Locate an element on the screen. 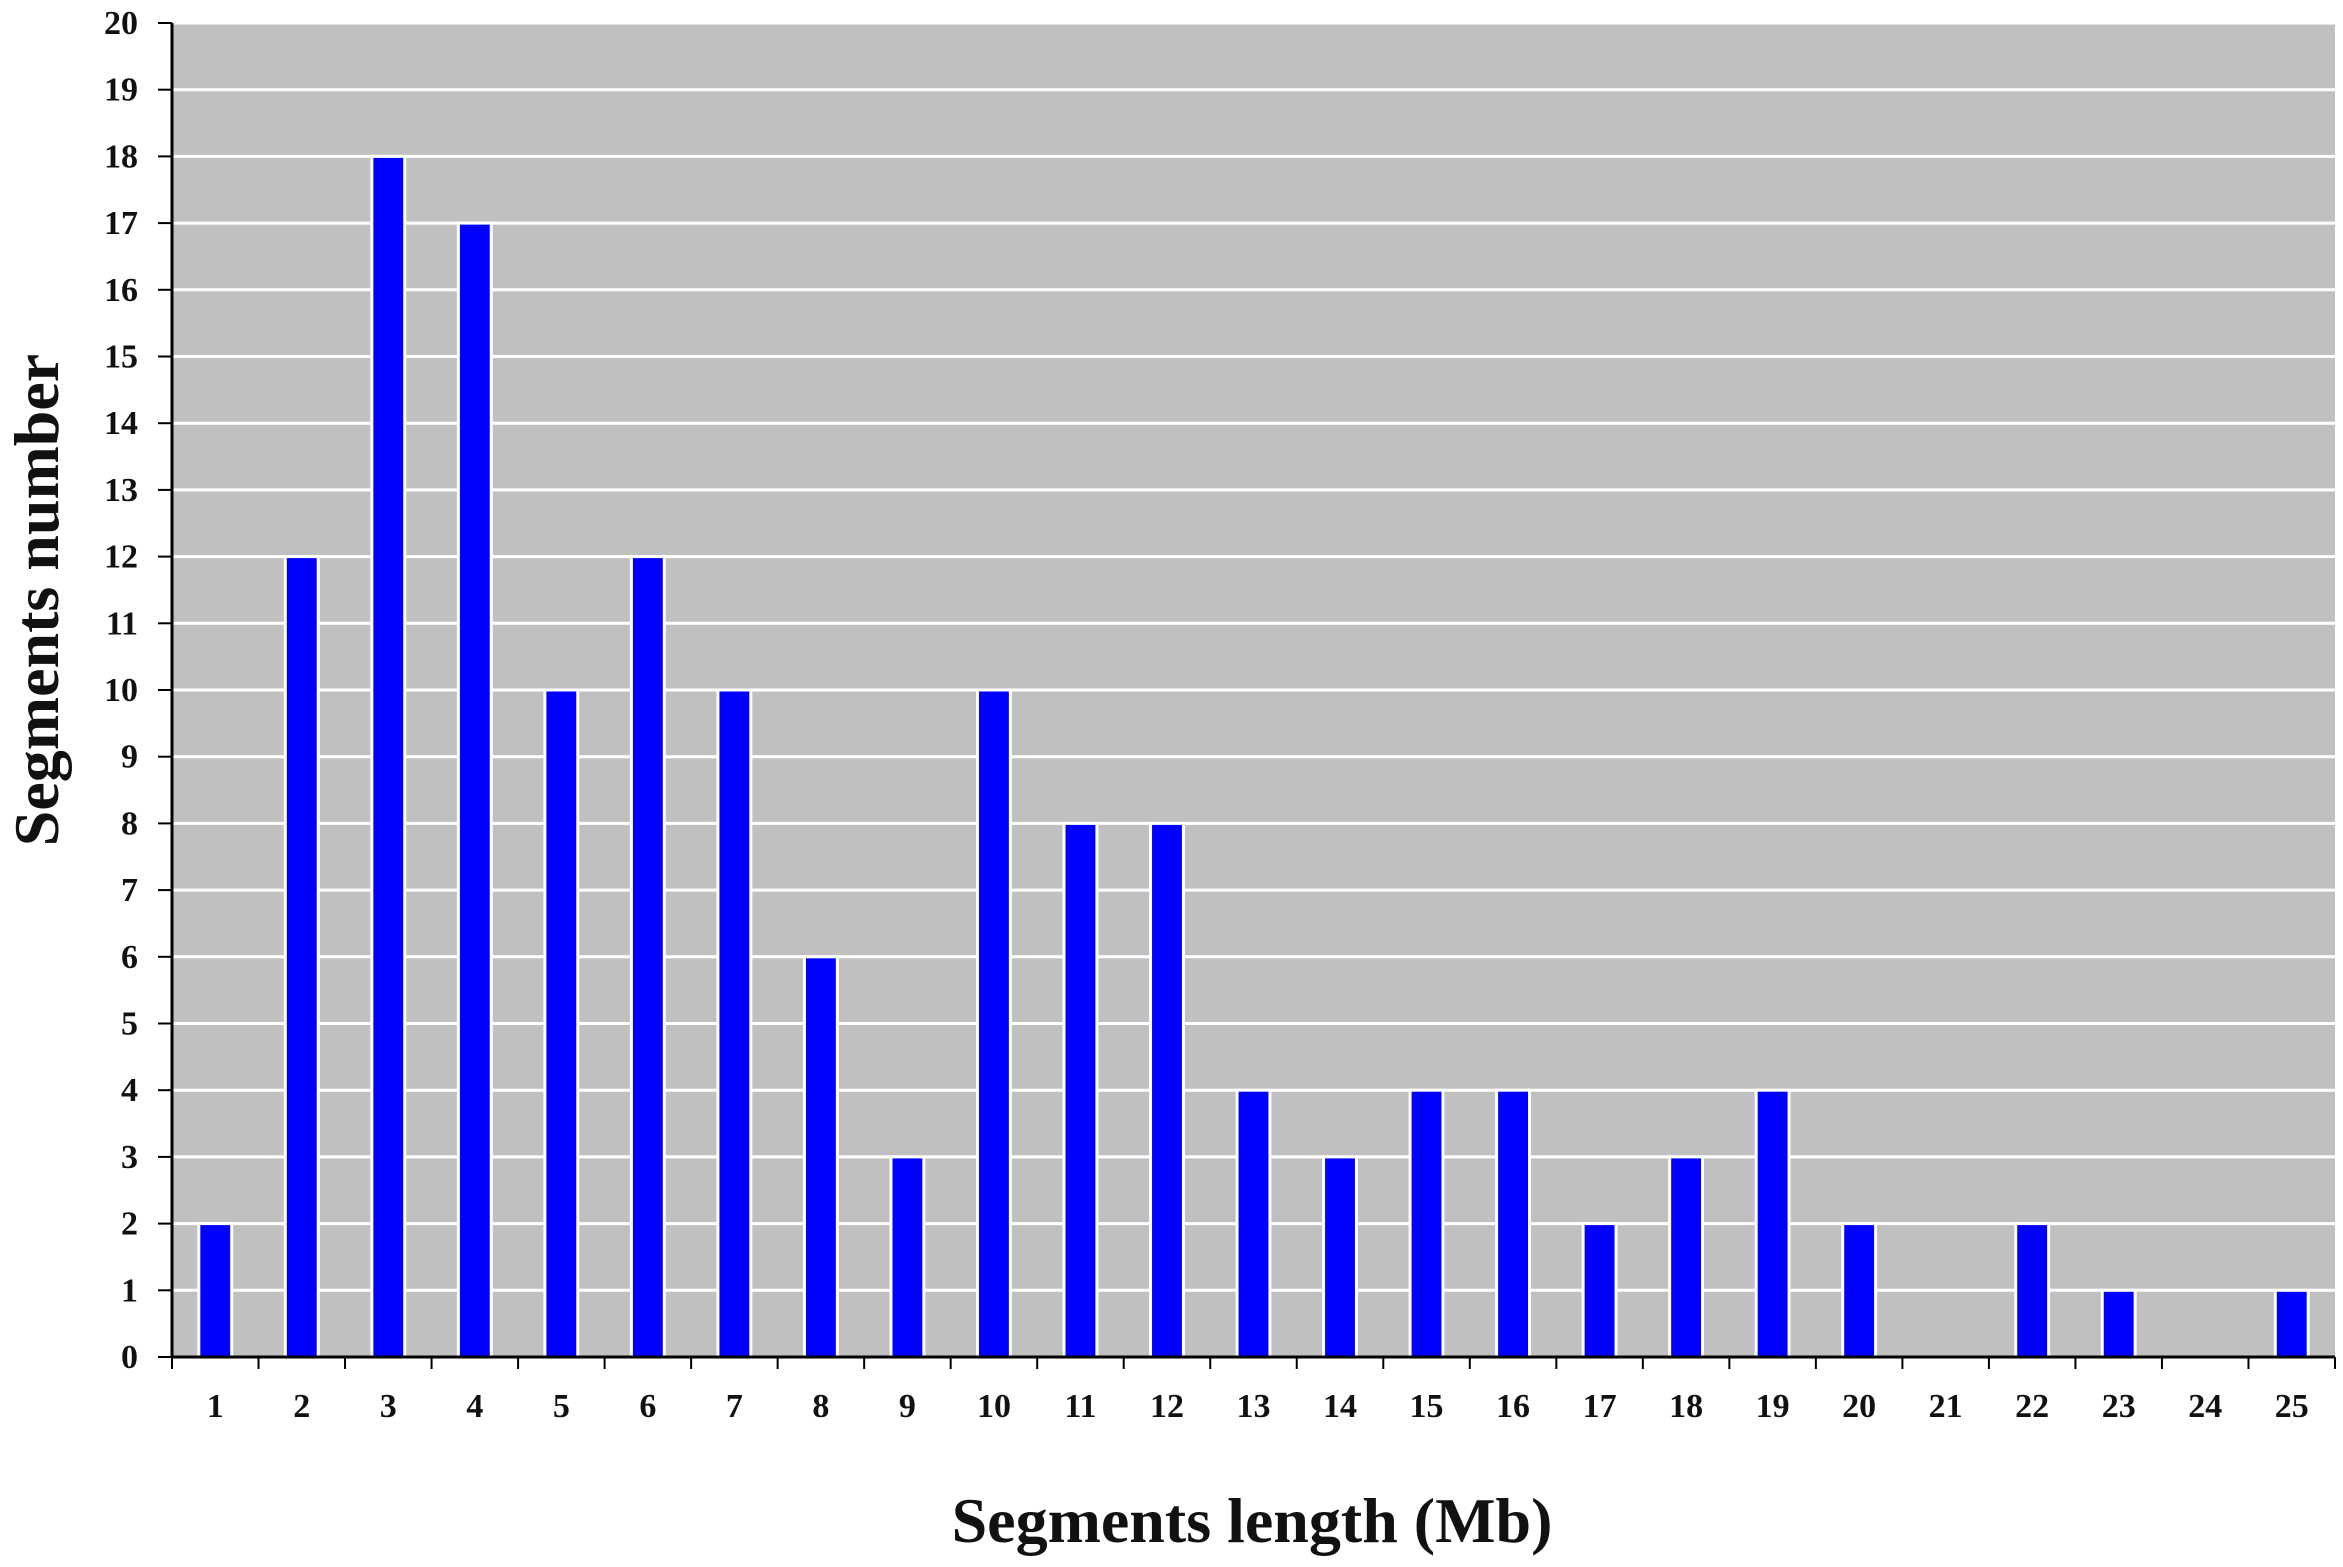 This screenshot has width=2343, height=1567. x-tick-label: 21 is located at coordinates (1946, 1406).